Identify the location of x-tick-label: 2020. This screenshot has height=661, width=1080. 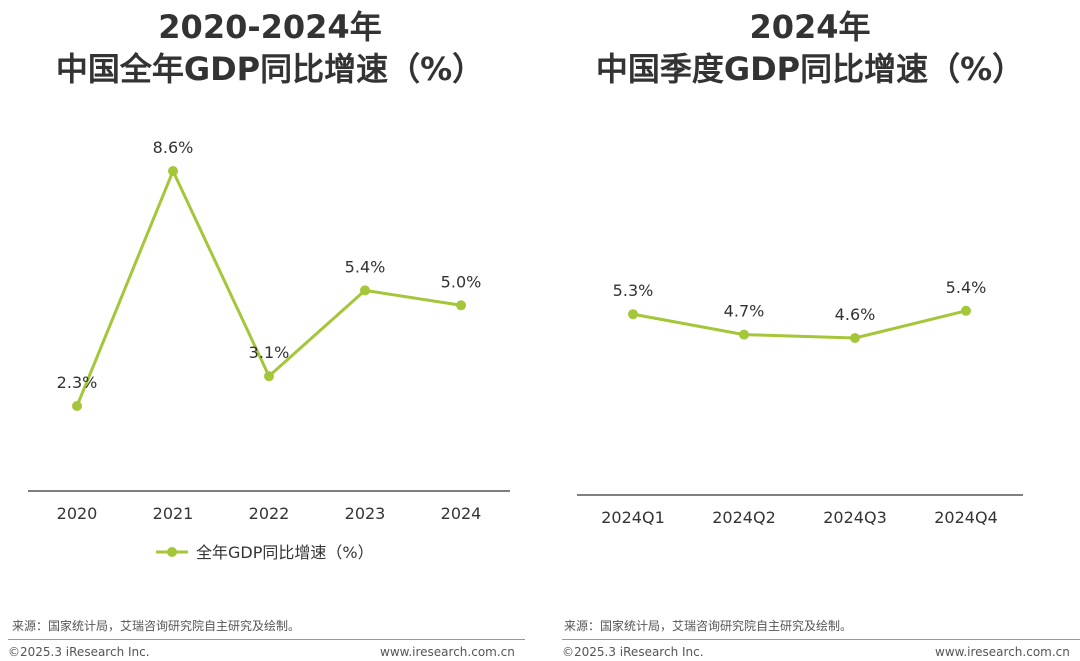
(77, 513).